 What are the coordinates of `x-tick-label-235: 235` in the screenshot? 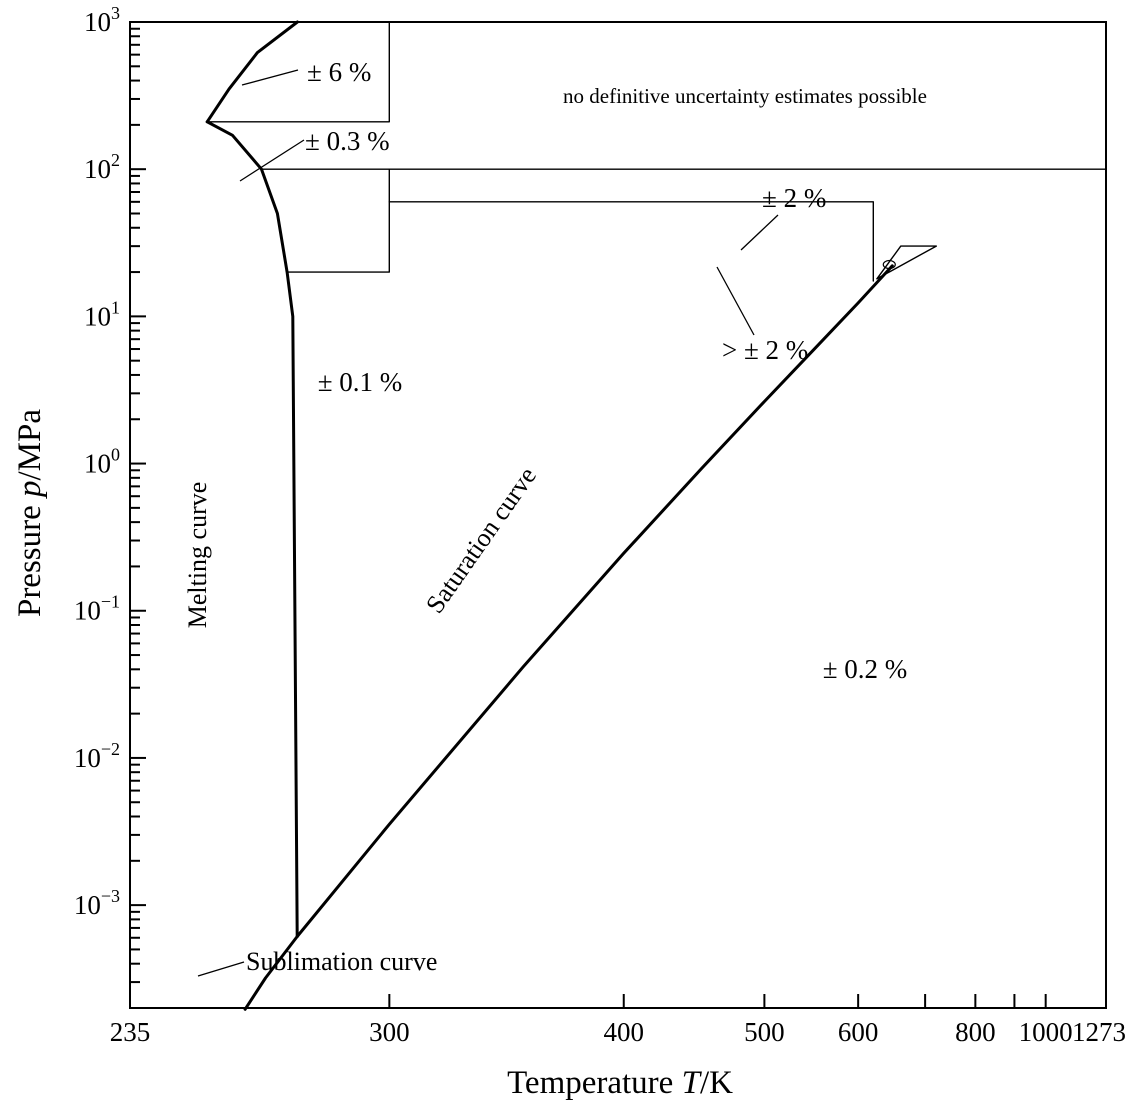 It's located at (130, 1032).